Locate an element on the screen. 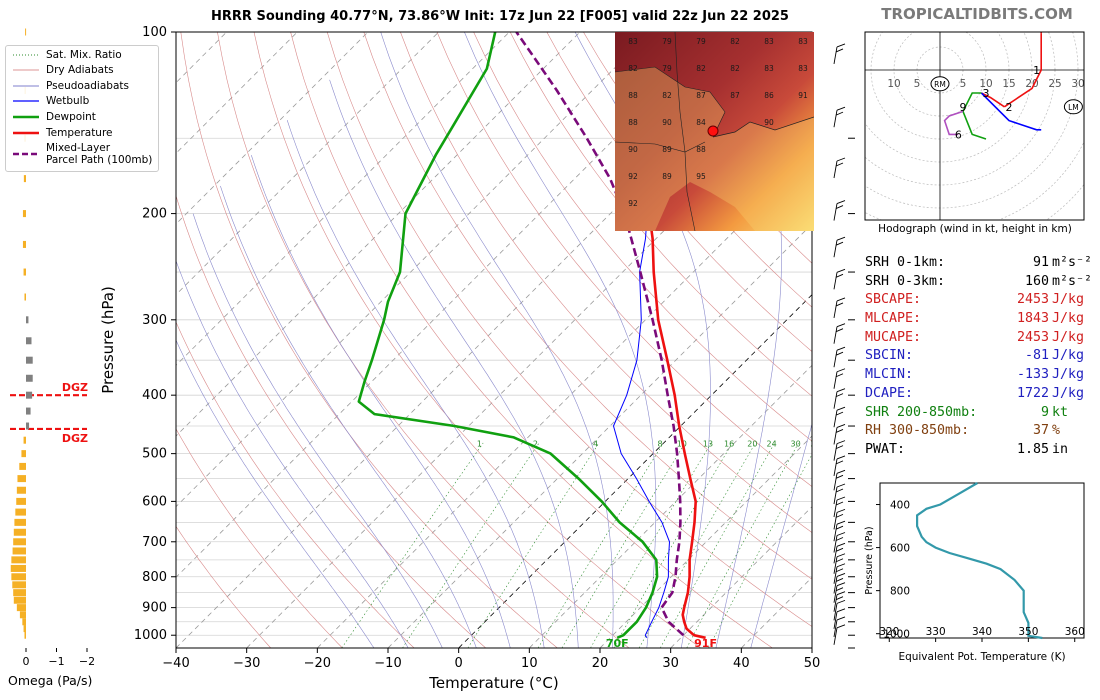  stat-label: DCAPE: is located at coordinates (889, 393).